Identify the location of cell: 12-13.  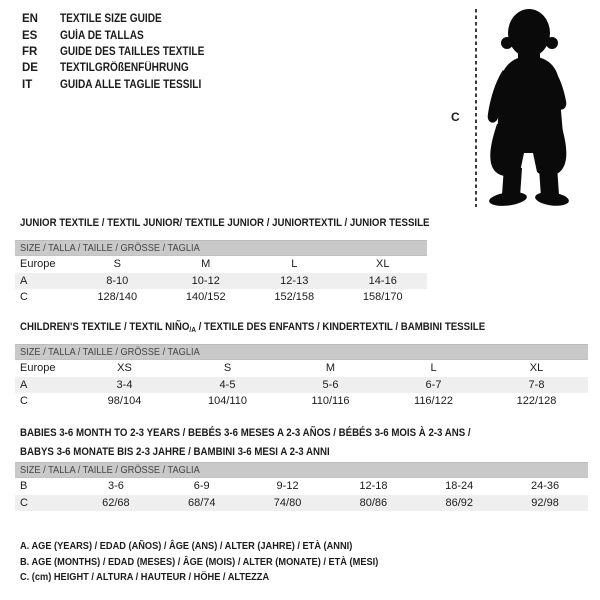
(294, 280).